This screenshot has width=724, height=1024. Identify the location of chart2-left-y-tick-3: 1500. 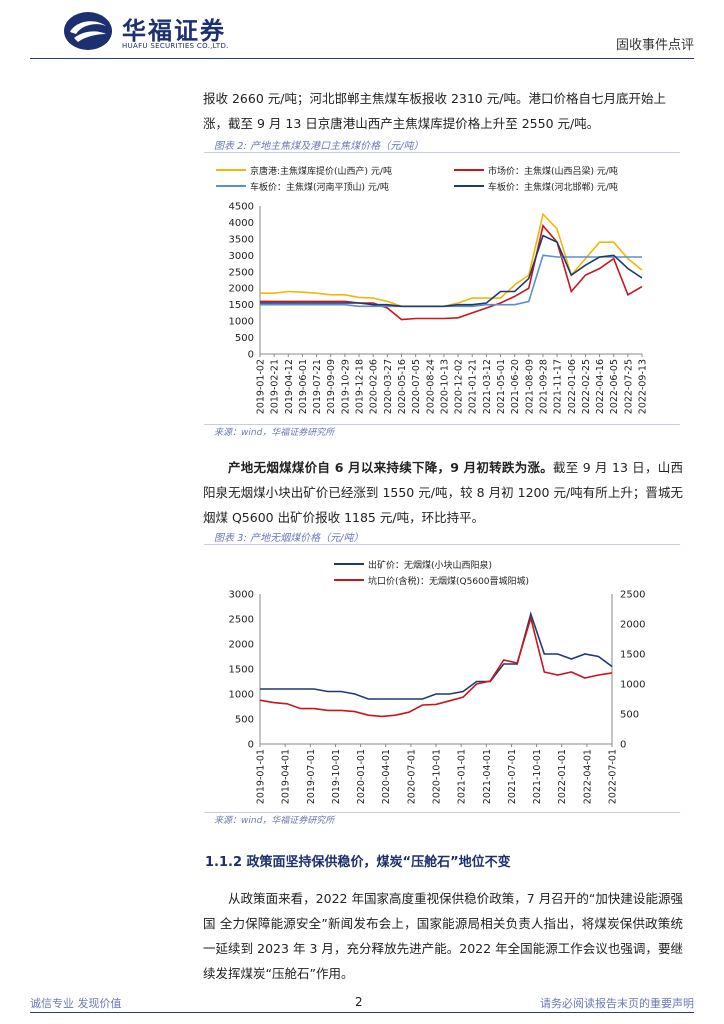
(241, 670).